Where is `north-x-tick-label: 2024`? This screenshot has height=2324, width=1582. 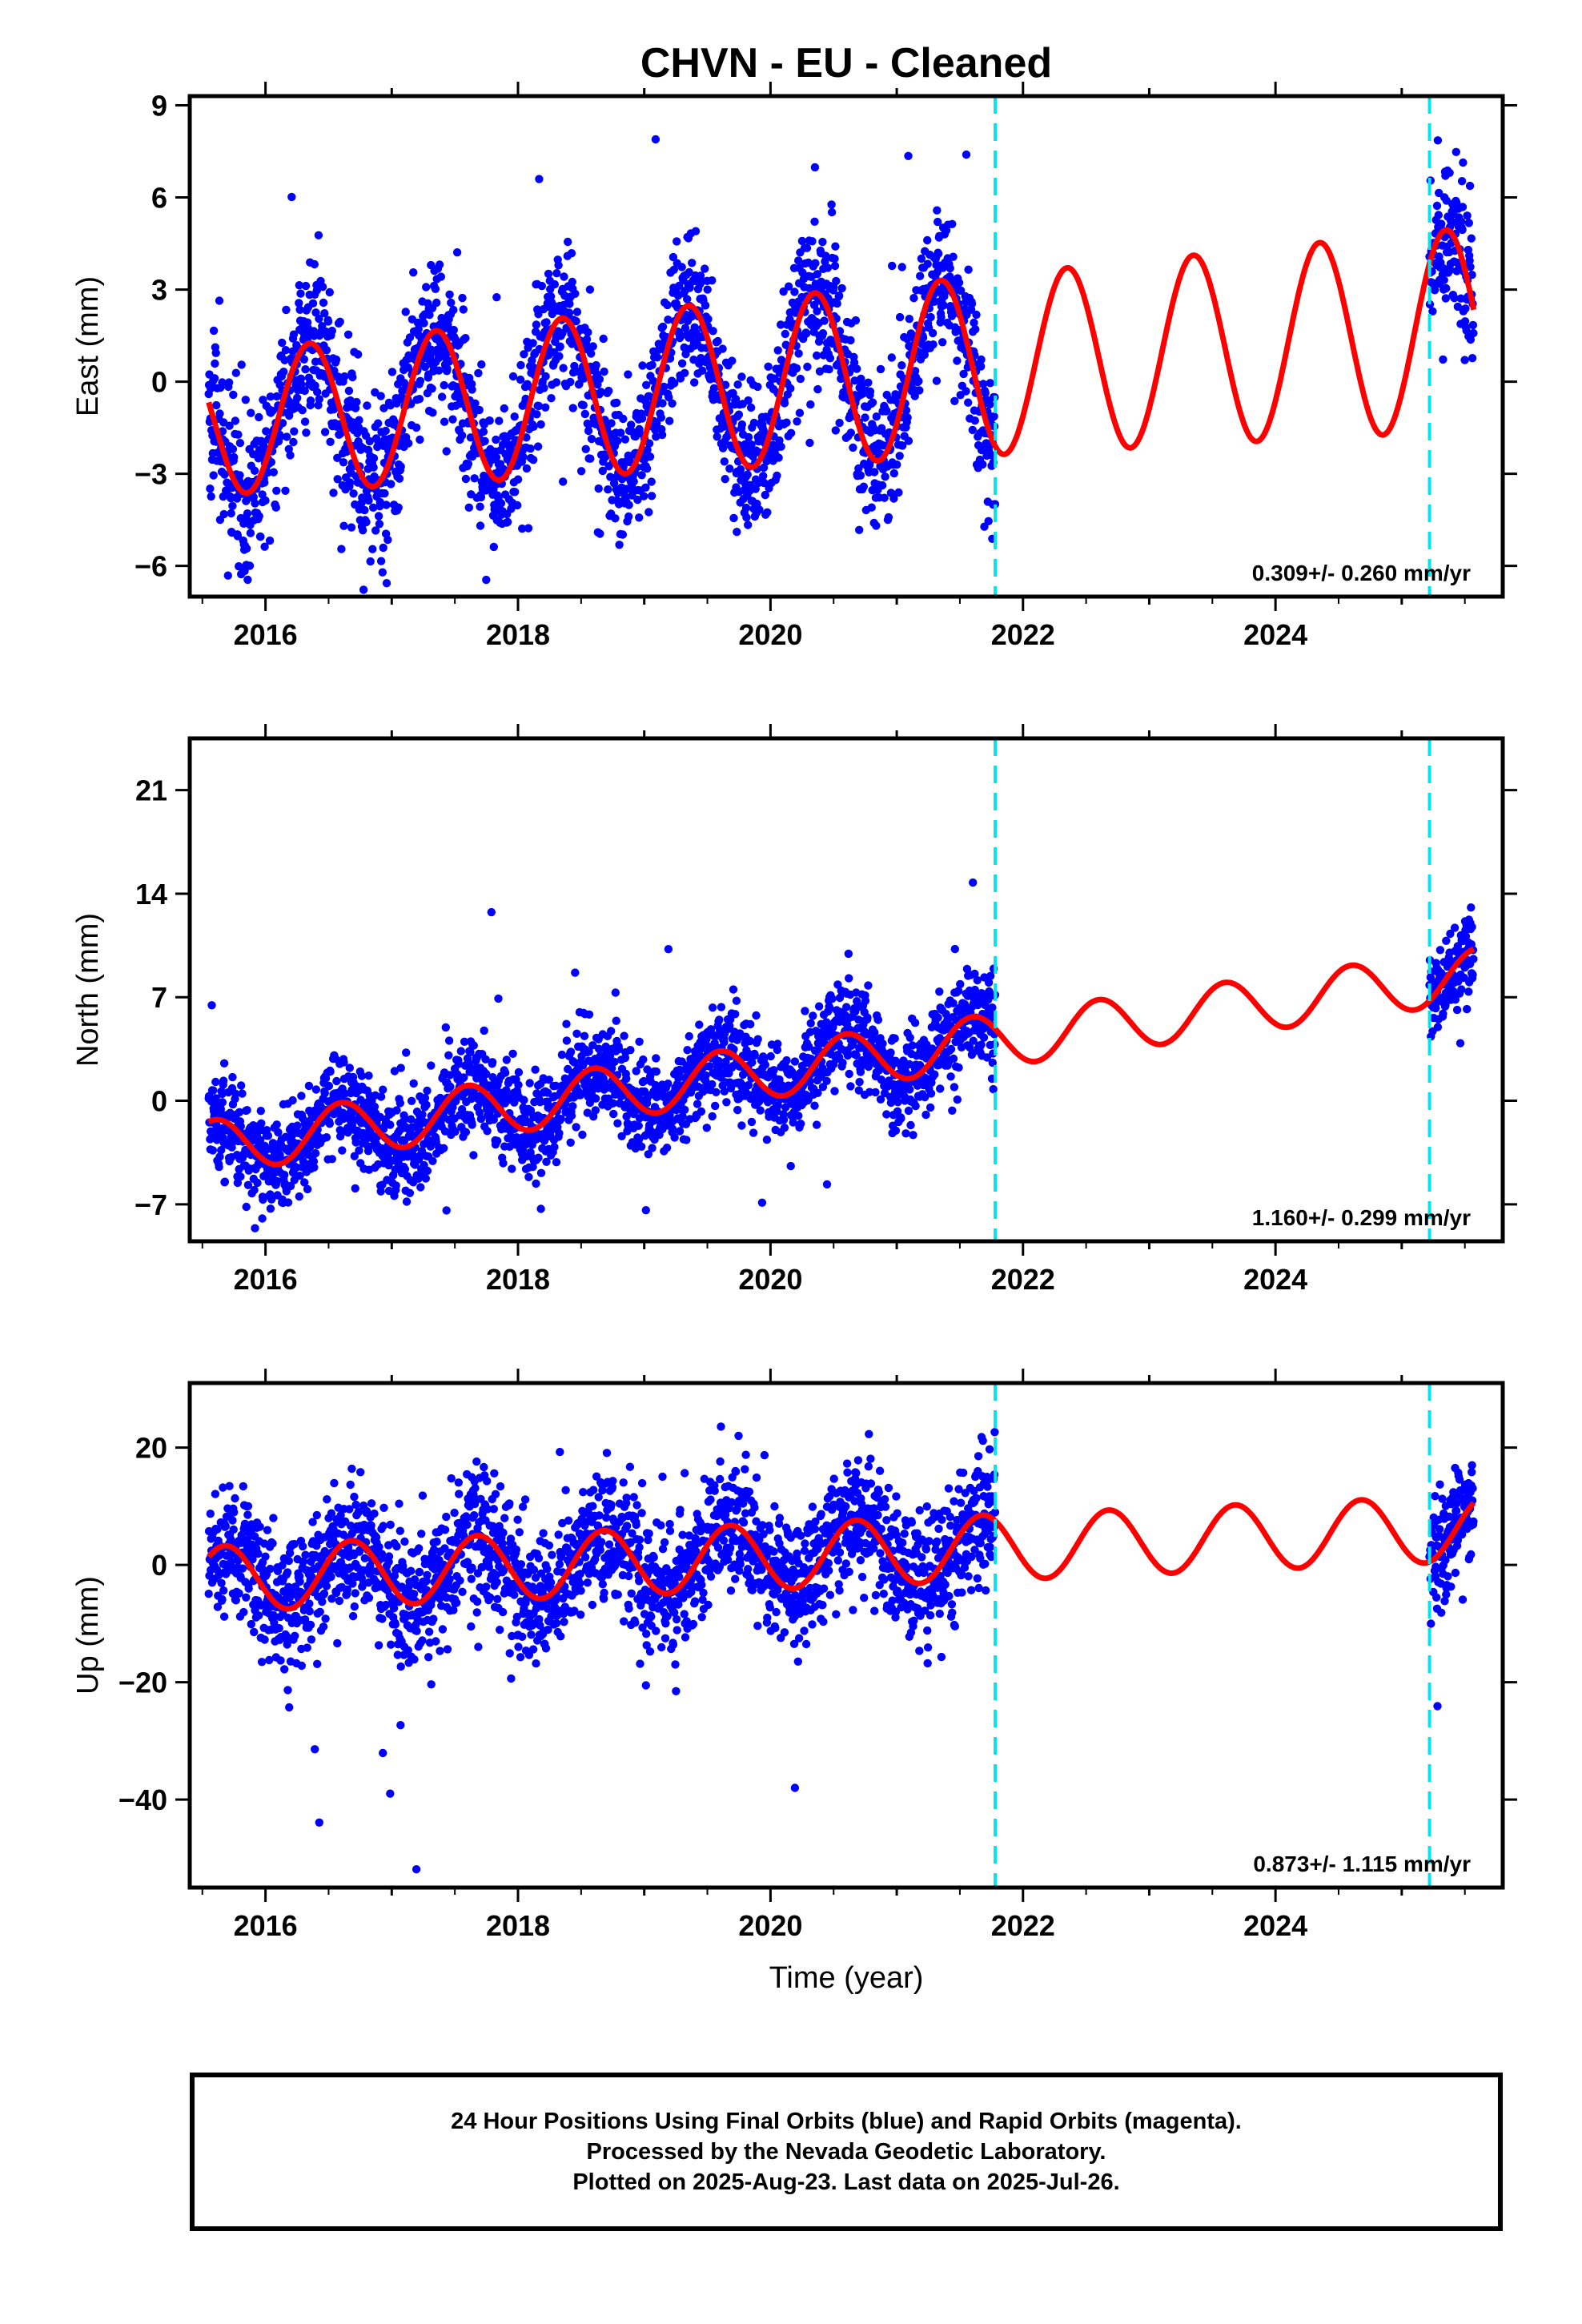
north-x-tick-label: 2024 is located at coordinates (1275, 1279).